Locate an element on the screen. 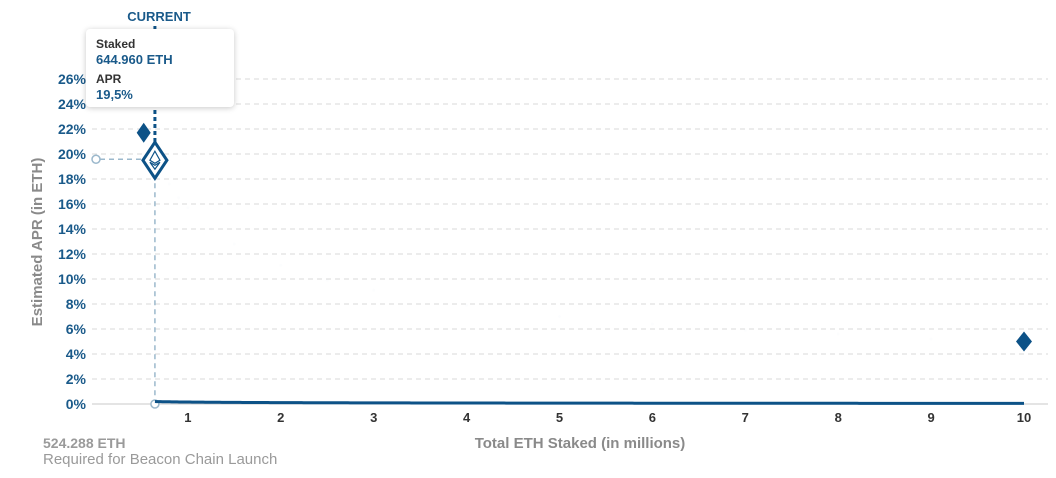 The image size is (1056, 478). y-tick-label: 8% is located at coordinates (76, 304).